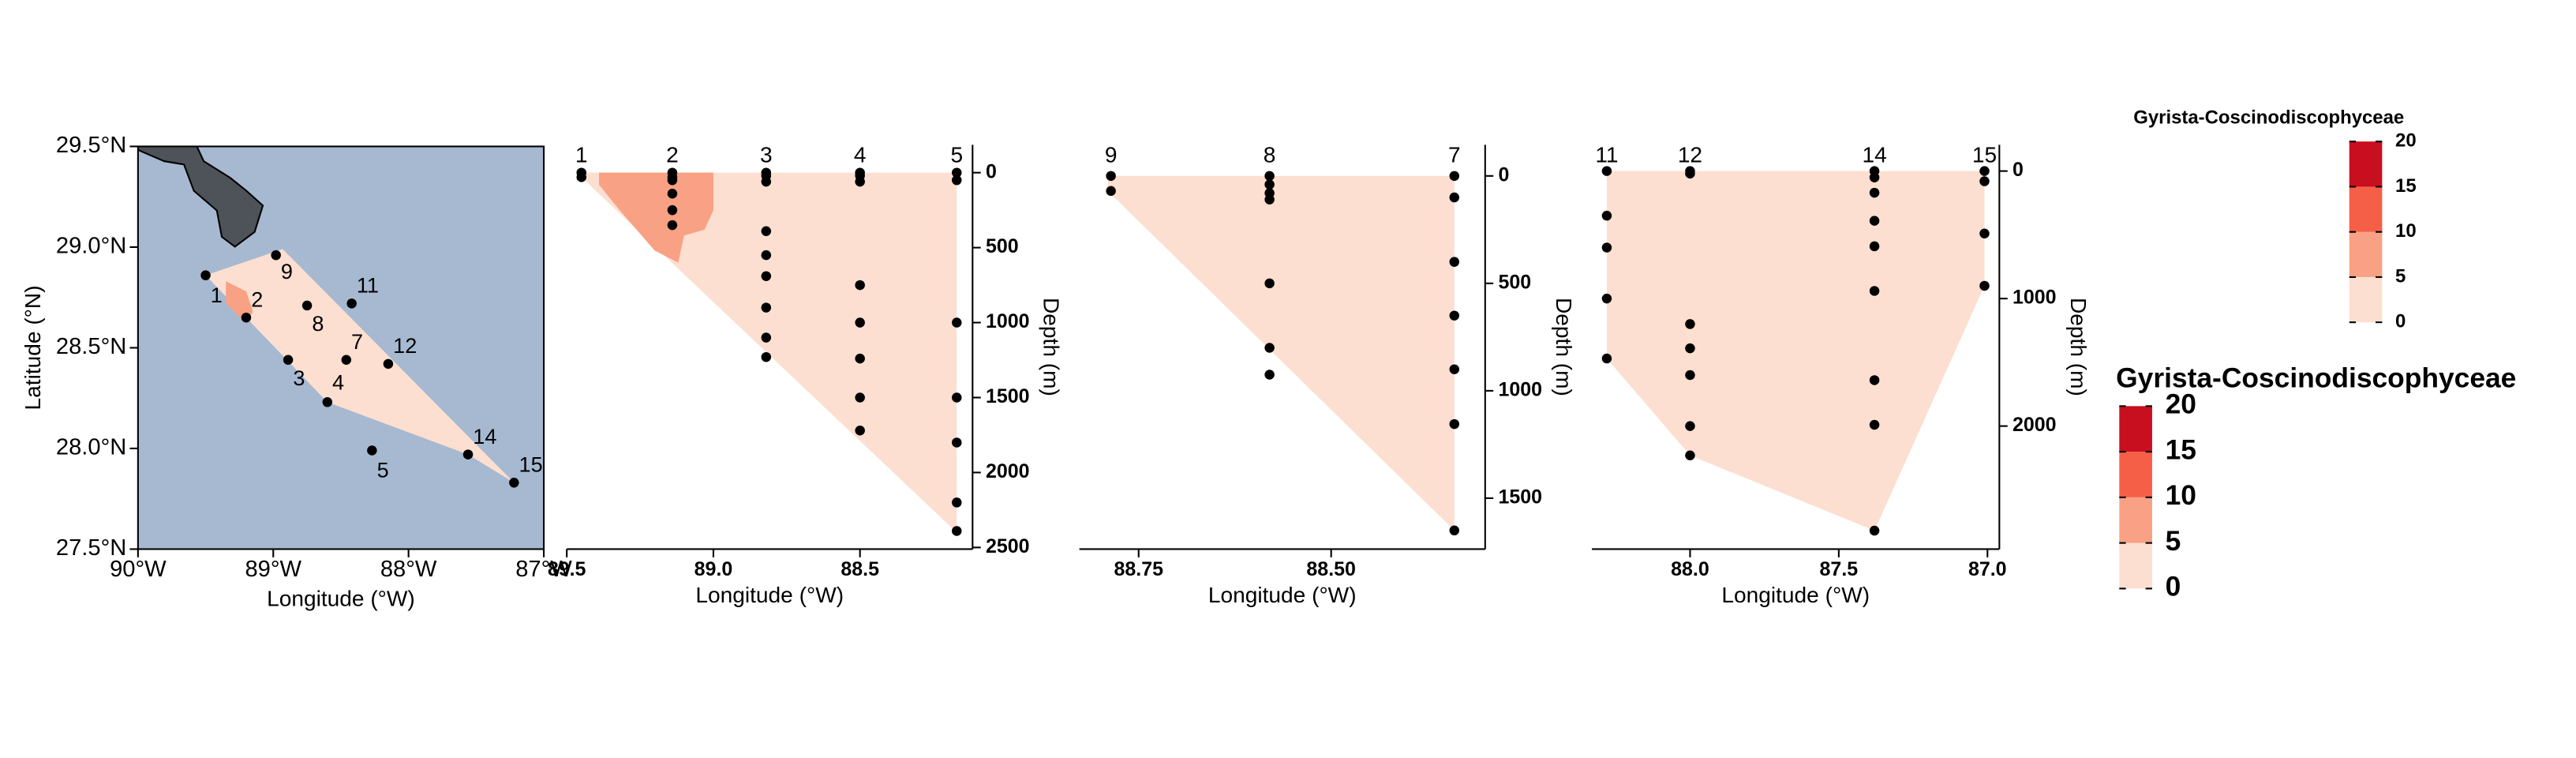  Describe the element at coordinates (1514, 282) in the screenshot. I see `y-tick-label: 500` at that location.